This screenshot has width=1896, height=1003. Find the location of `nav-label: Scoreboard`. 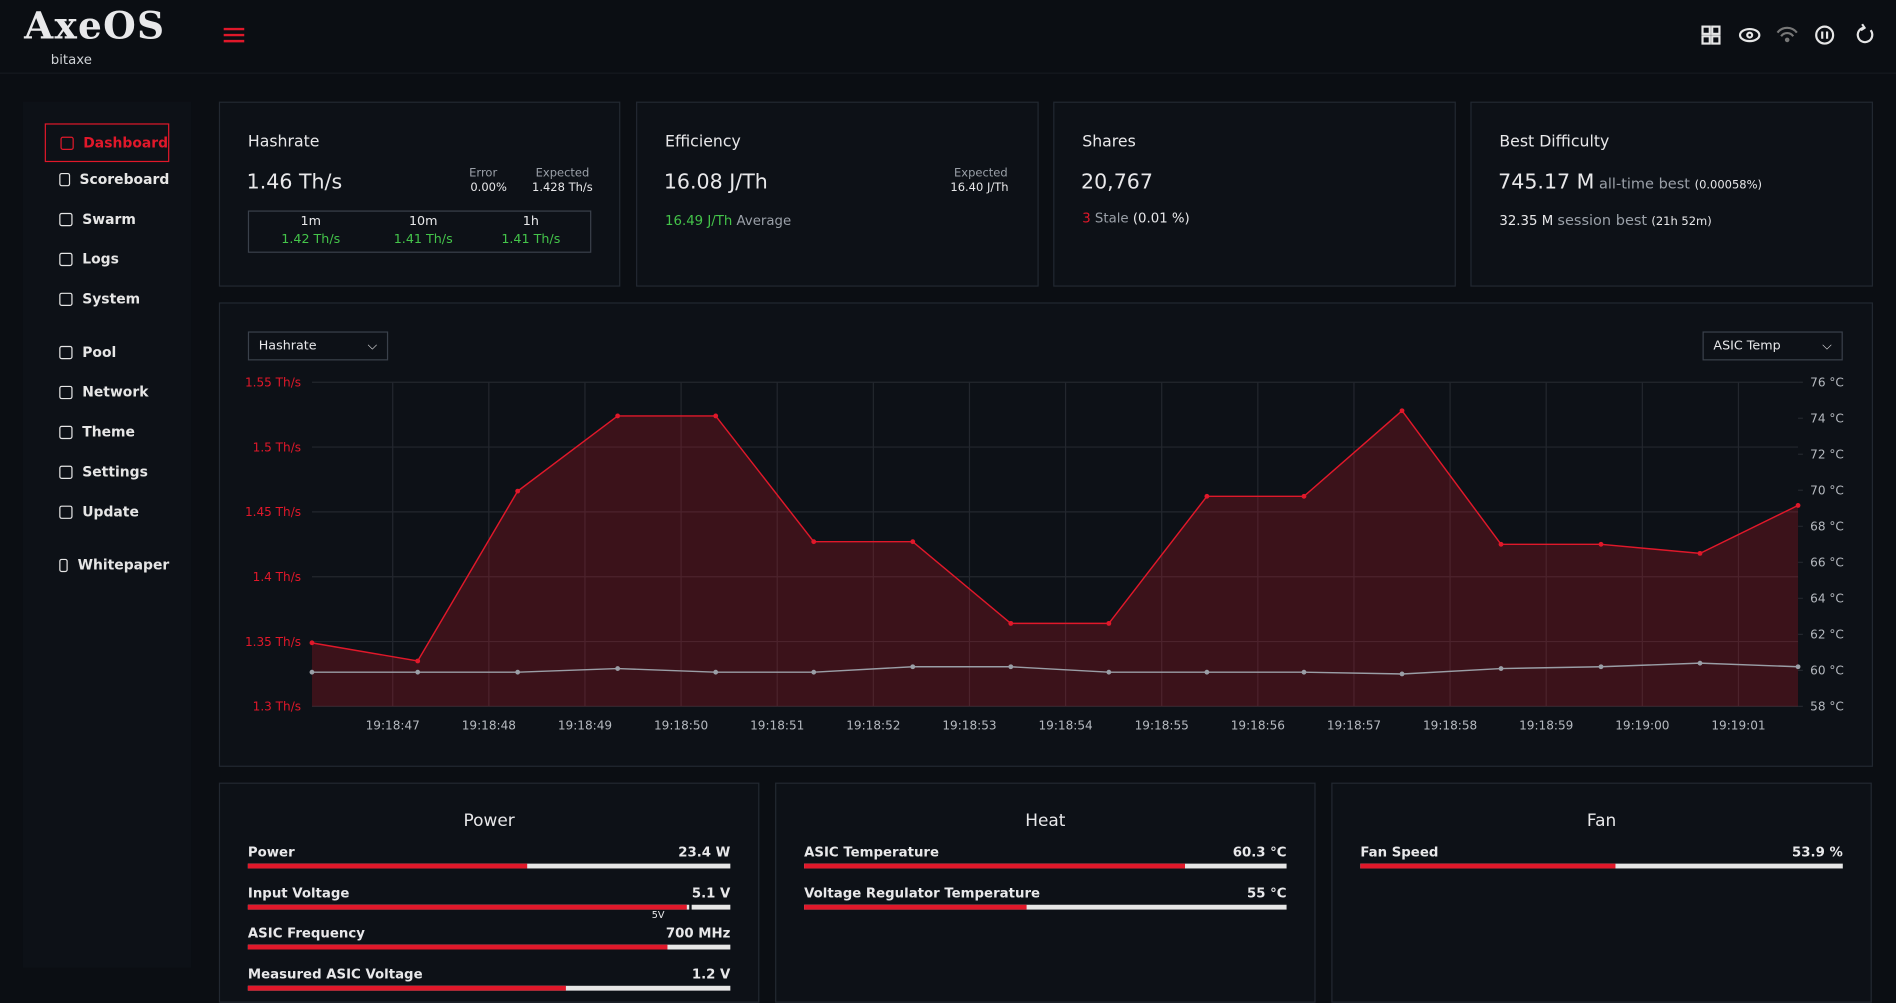

nav-label: Scoreboard is located at coordinates (124, 179).